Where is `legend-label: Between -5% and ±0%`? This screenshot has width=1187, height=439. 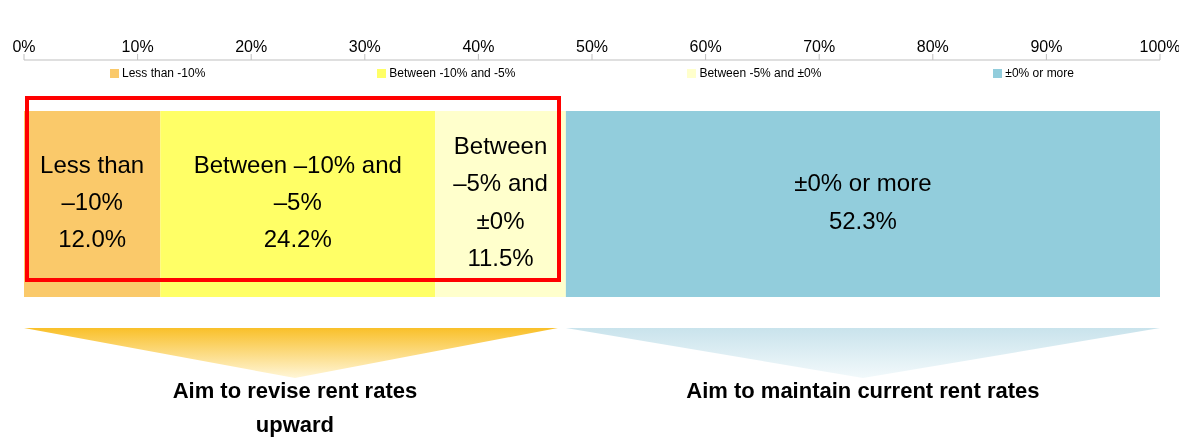 legend-label: Between -5% and ±0% is located at coordinates (760, 73).